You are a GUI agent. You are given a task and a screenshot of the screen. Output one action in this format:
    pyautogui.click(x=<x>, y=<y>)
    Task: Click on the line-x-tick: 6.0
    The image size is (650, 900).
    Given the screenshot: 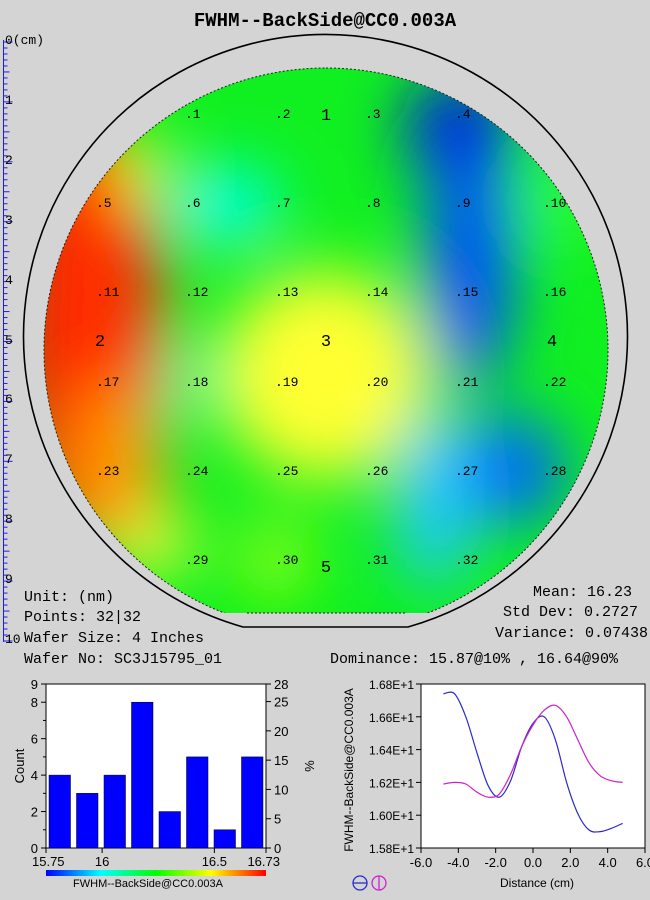 What is the action you would take?
    pyautogui.click(x=643, y=862)
    